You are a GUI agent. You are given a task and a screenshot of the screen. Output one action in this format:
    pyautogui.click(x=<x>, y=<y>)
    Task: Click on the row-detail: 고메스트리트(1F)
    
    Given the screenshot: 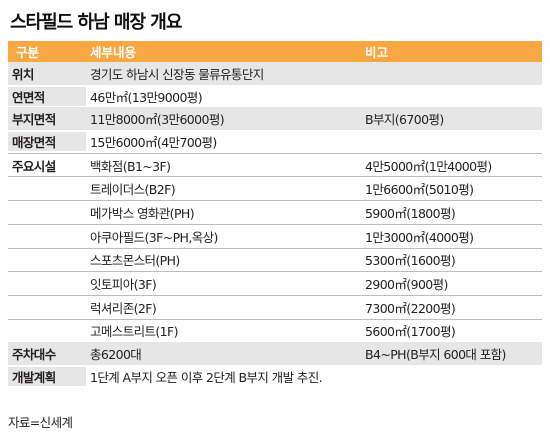 What is the action you would take?
    pyautogui.click(x=134, y=332)
    